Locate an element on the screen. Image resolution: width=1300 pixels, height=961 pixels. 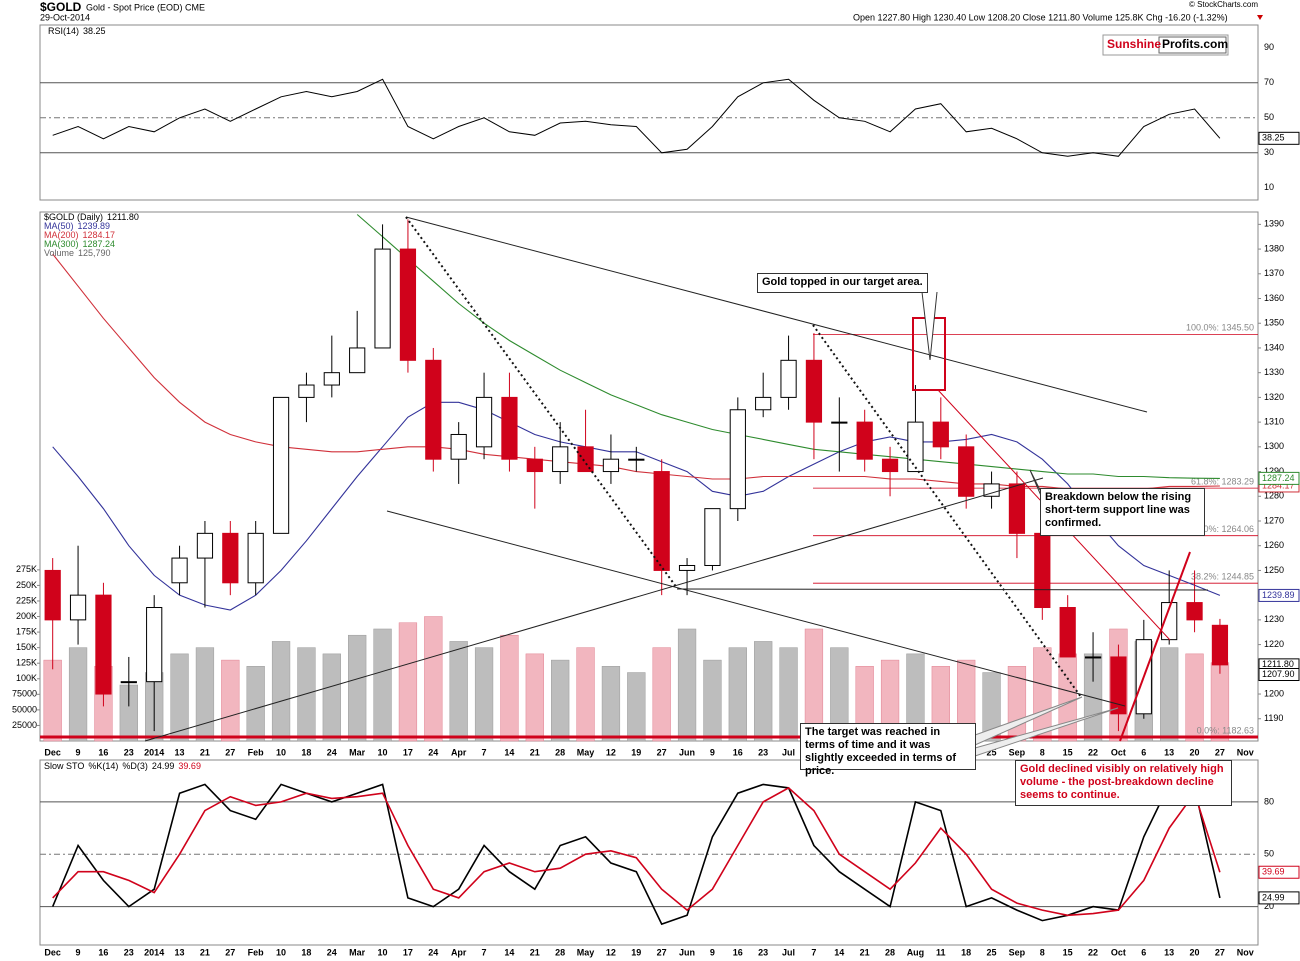
x-tick-label: 11 is located at coordinates (941, 952).